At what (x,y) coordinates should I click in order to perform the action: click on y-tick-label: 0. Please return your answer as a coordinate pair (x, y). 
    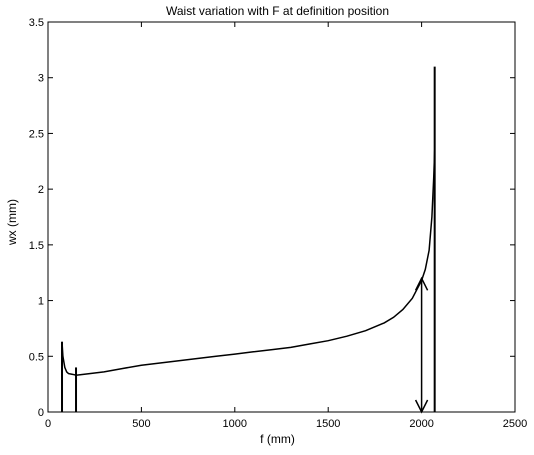
    Looking at the image, I should click on (41, 413).